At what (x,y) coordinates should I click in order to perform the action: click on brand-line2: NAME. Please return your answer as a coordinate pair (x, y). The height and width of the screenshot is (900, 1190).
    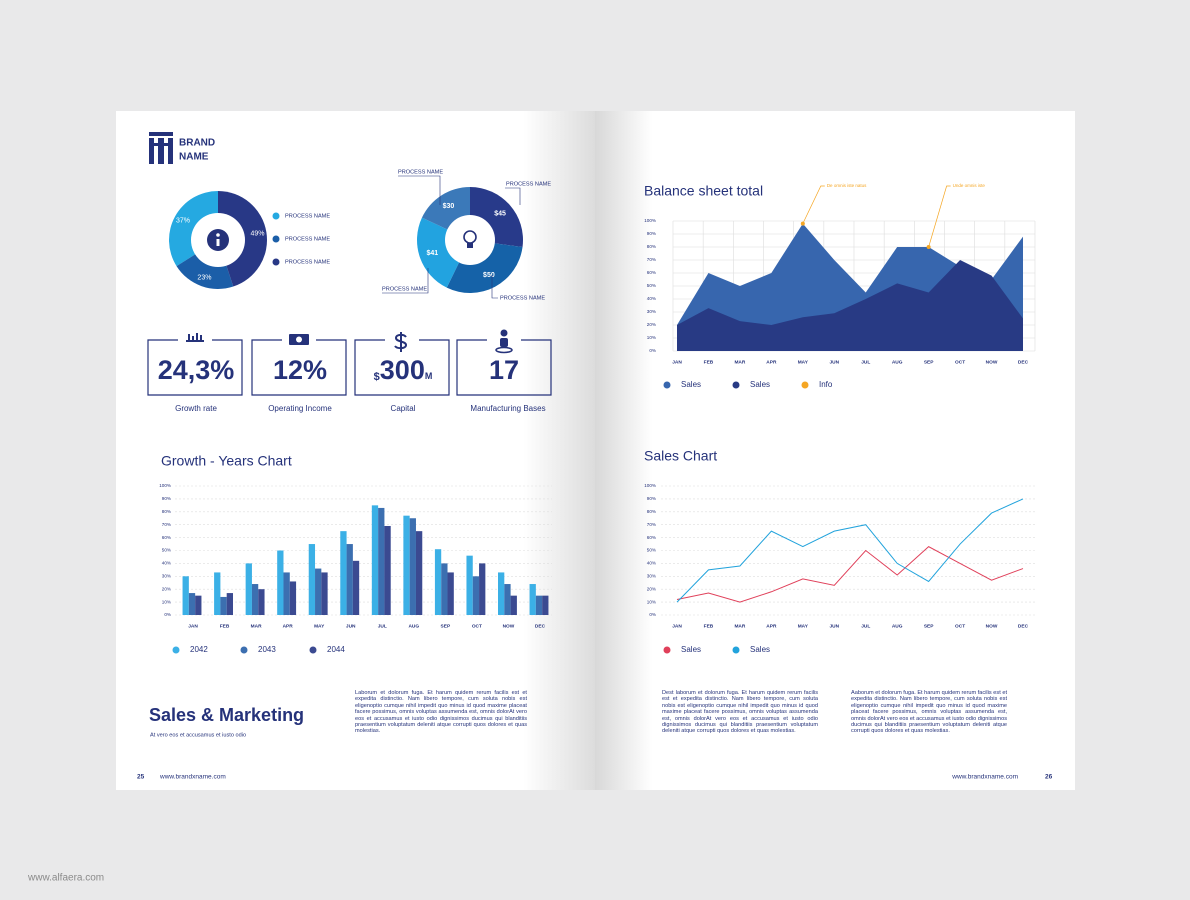
    Looking at the image, I should click on (194, 157).